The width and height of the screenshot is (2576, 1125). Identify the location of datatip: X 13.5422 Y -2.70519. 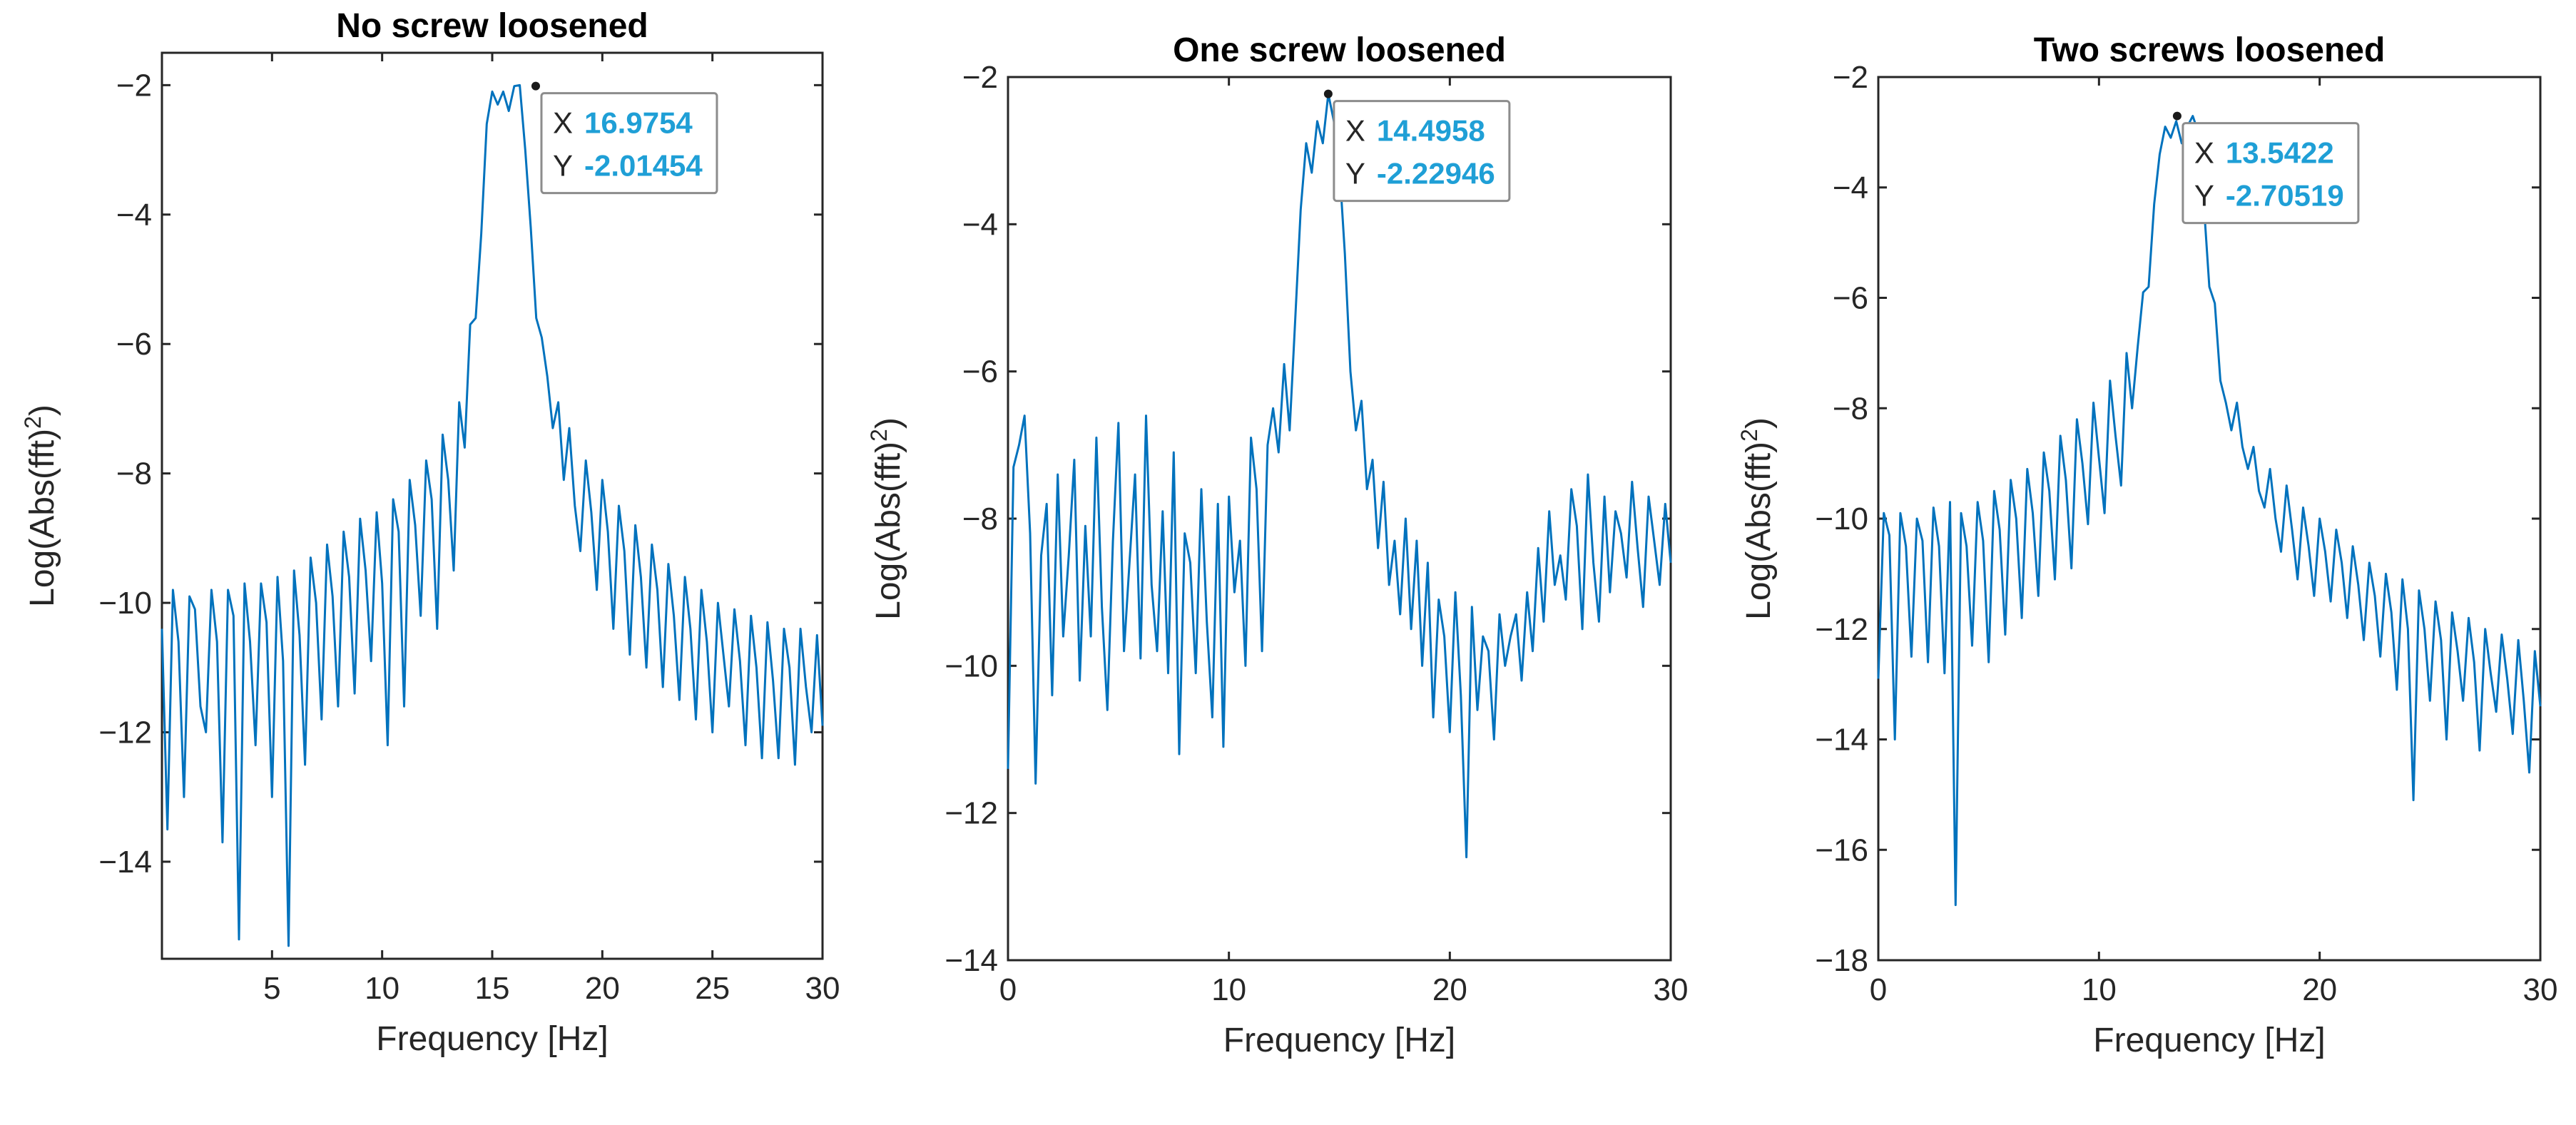
(2271, 173).